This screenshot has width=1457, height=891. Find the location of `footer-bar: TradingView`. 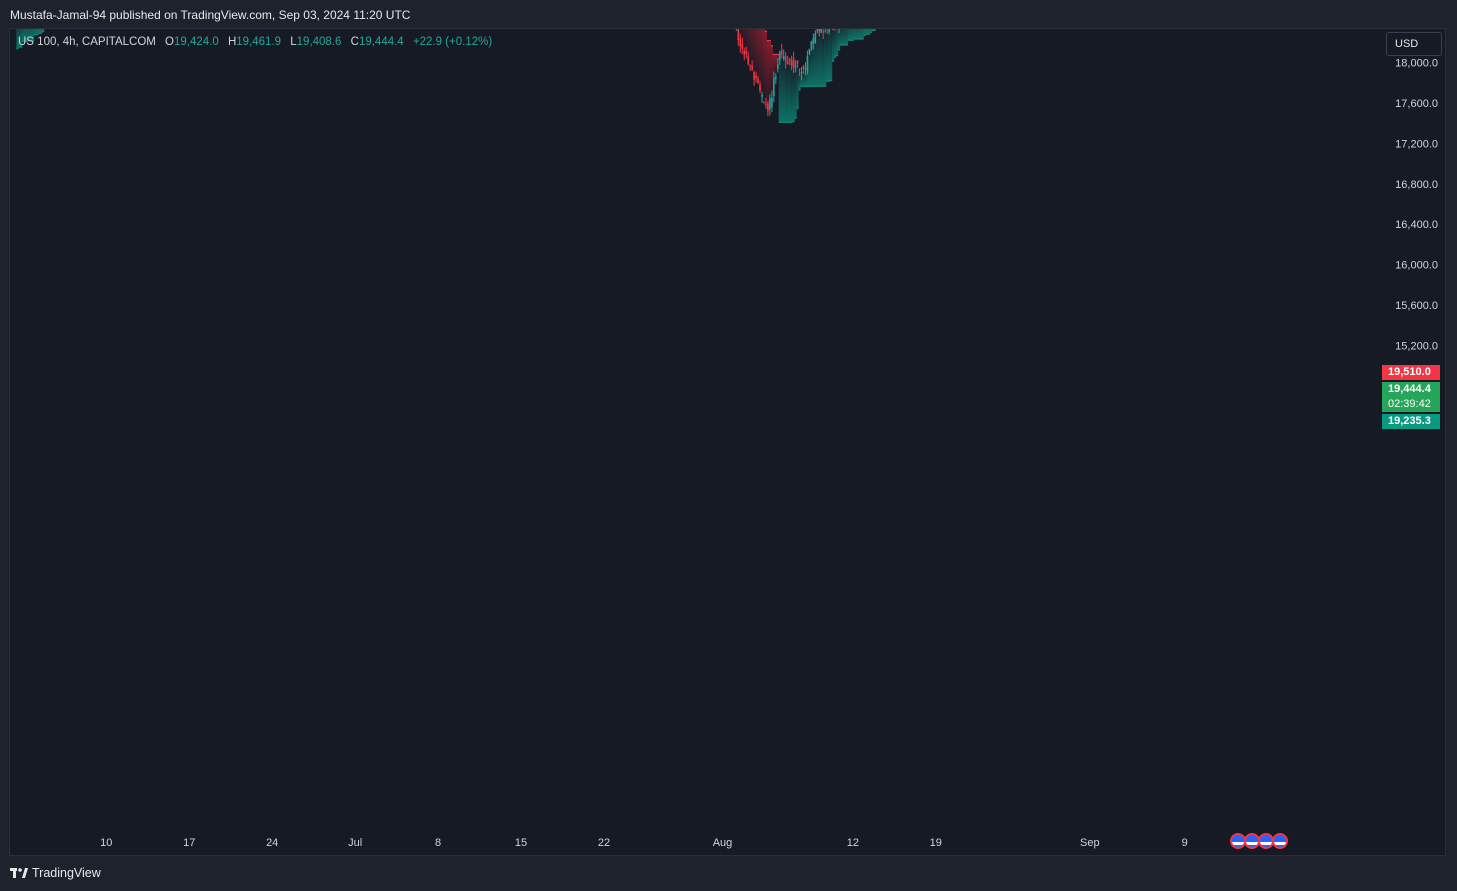

footer-bar: TradingView is located at coordinates (728, 873).